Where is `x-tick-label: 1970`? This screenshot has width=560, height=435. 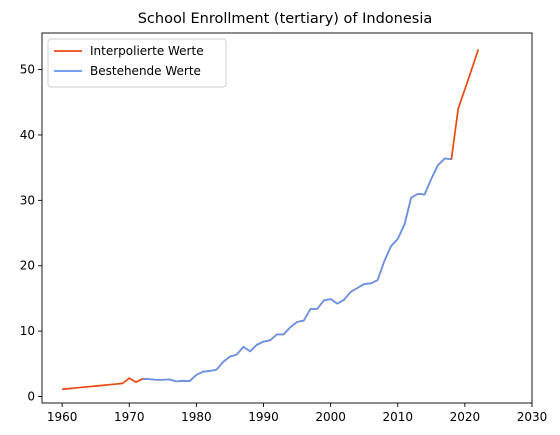
x-tick-label: 1970 is located at coordinates (129, 417).